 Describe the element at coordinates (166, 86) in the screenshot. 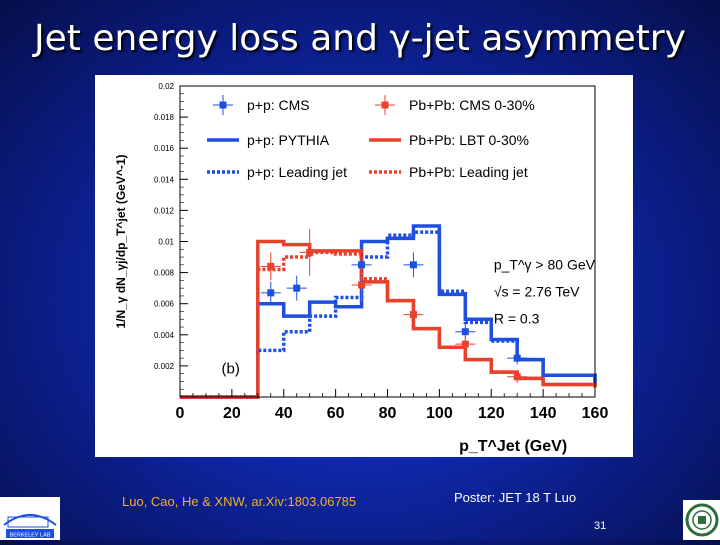

I see `y-tick-label: 0.02` at that location.